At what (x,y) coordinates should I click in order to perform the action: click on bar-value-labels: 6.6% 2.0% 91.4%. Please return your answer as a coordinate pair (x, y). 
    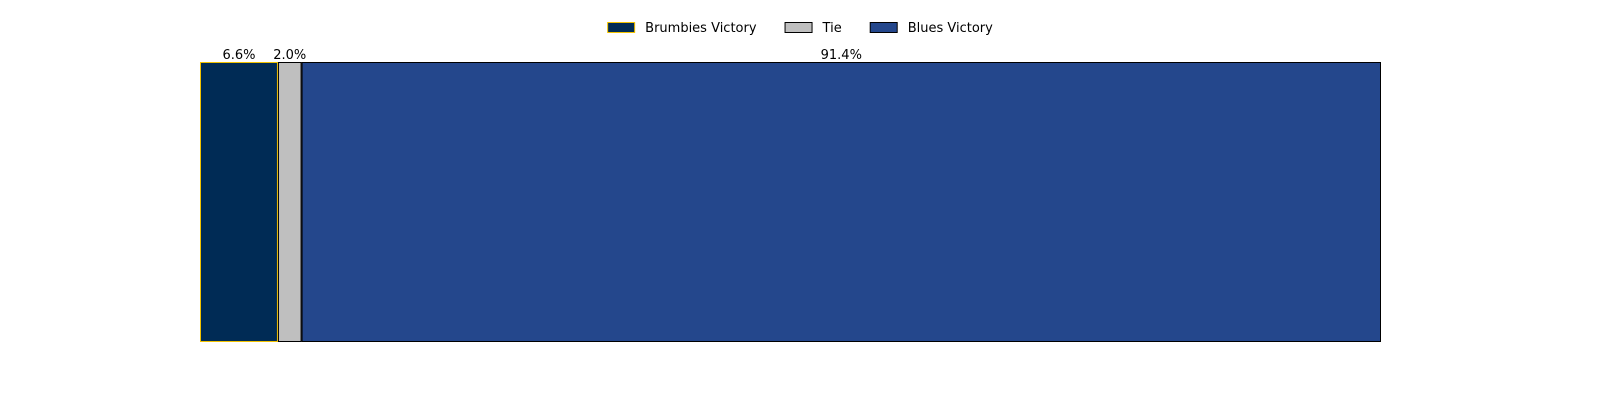
    Looking at the image, I should click on (541, 55).